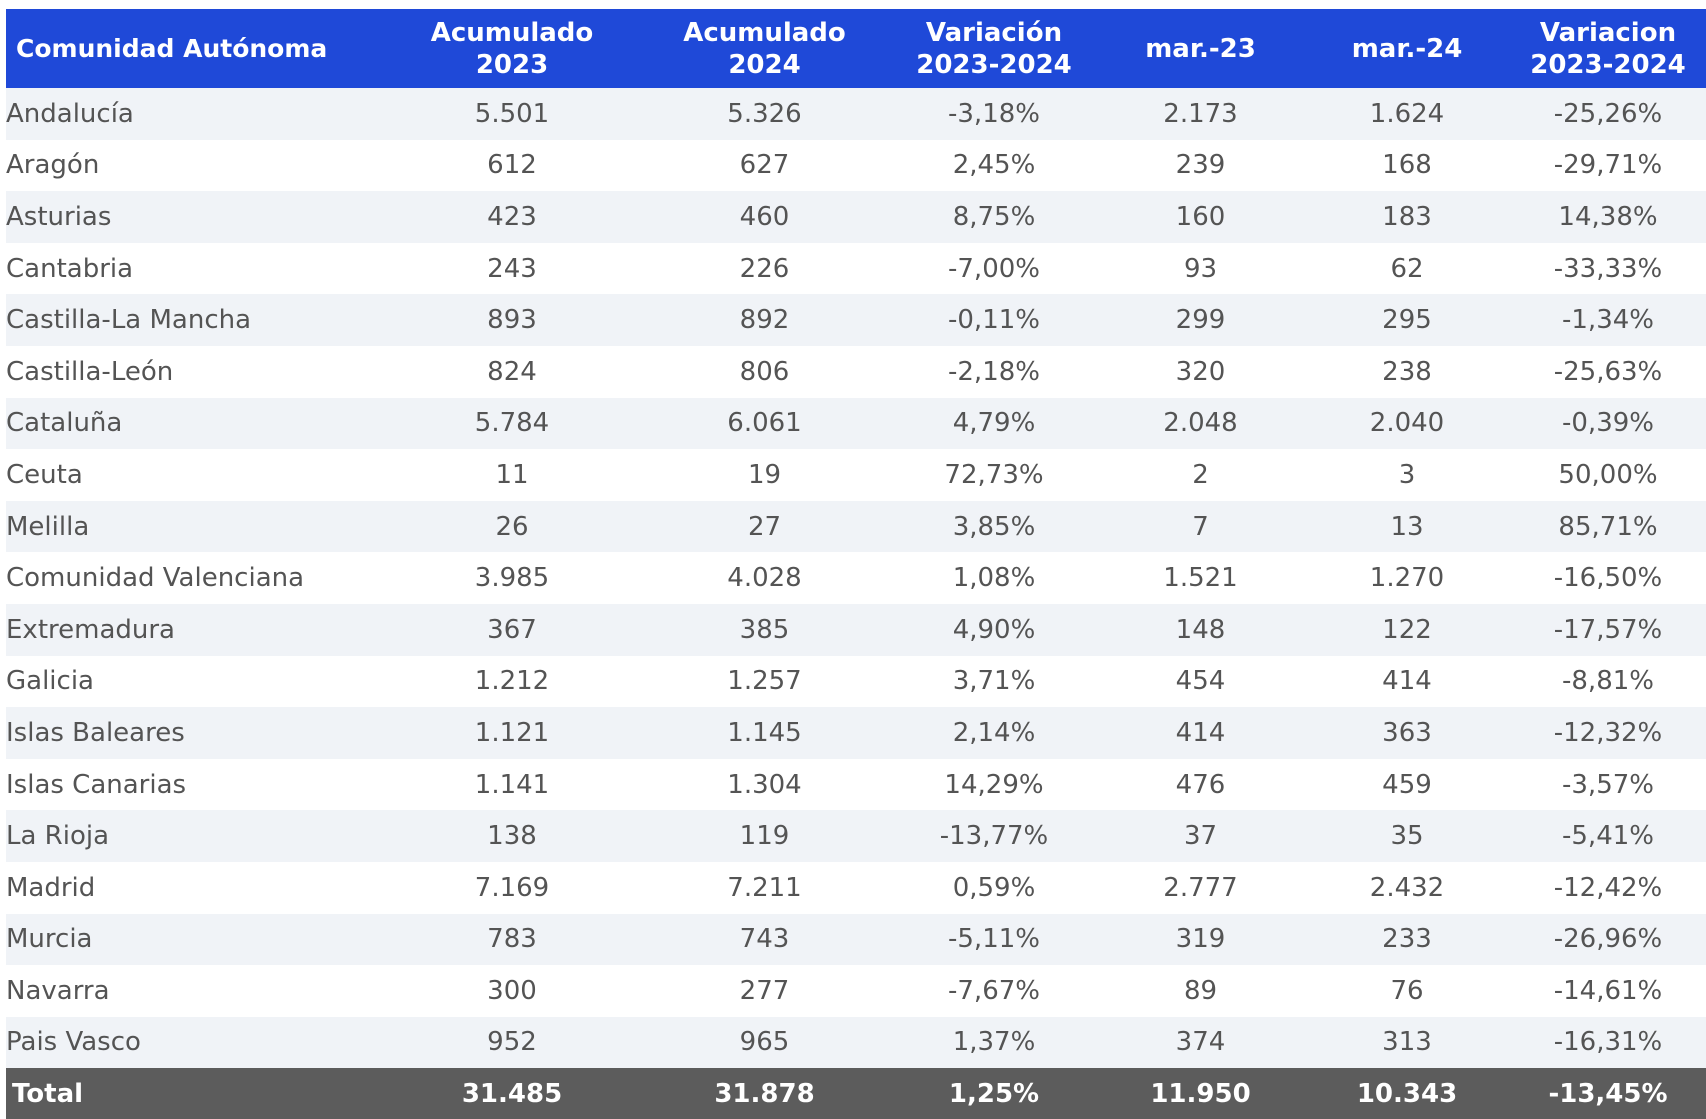 The height and width of the screenshot is (1119, 1706). I want to click on cell-variacion-acumulado: -0,11%, so click(994, 320).